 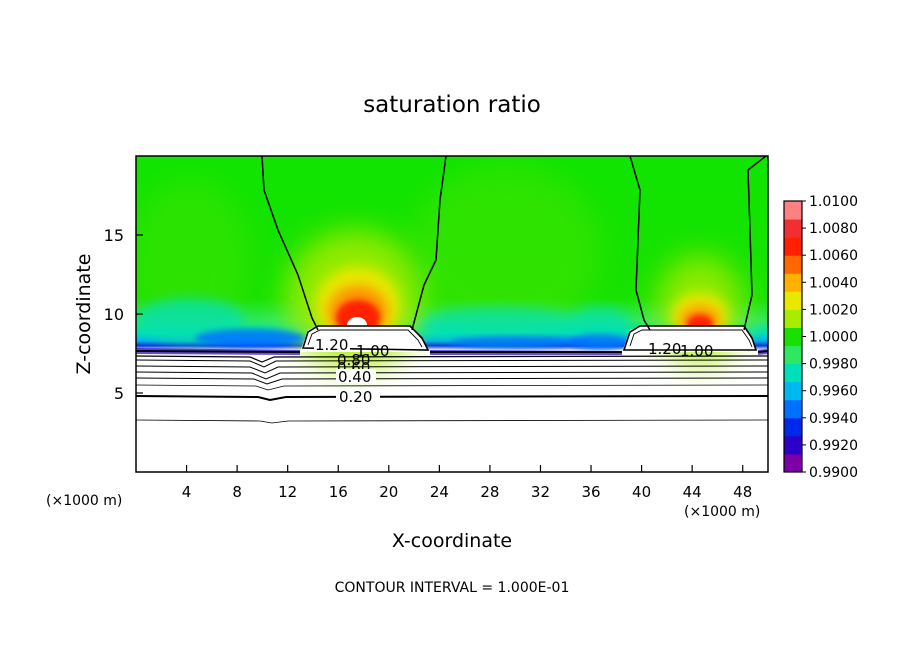 I want to click on colorbar-label: 0.9960, so click(x=833, y=392).